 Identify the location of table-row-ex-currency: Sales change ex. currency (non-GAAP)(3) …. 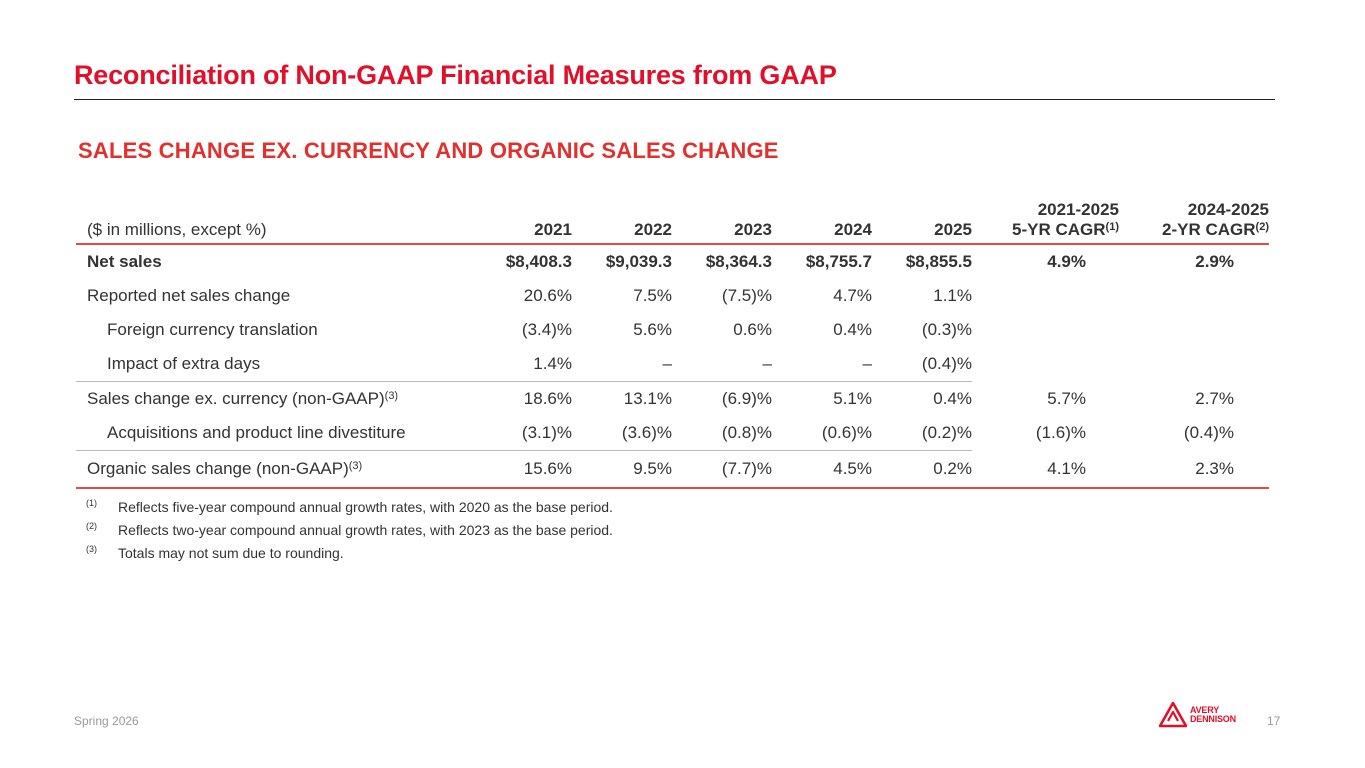
(672, 398).